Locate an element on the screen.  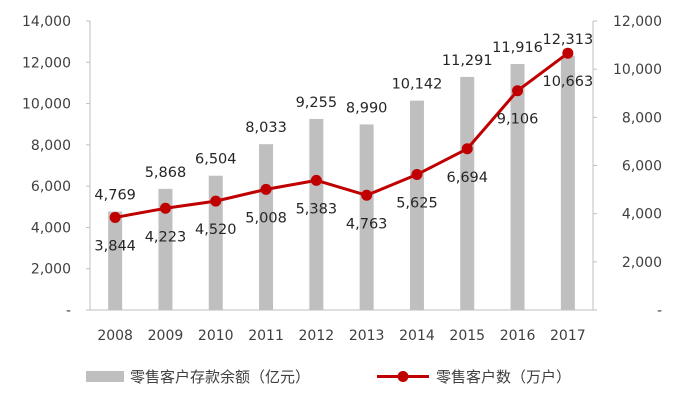
right-y-axis: - 2,000 4,000 6,000 8,000 10,000 12,000 is located at coordinates (627, 166).